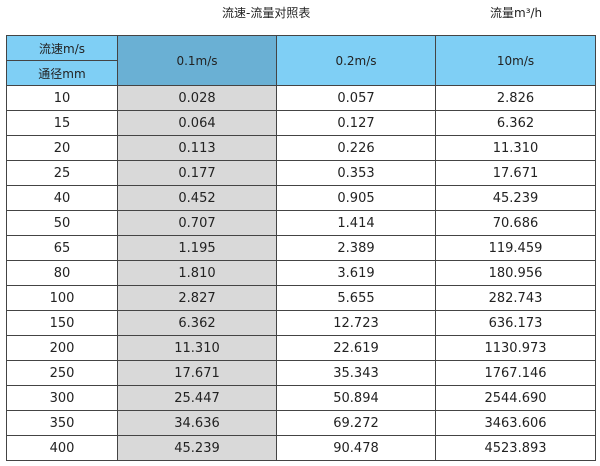 The image size is (600, 466). What do you see at coordinates (356, 323) in the screenshot?
I see `flow-cell: 12.723` at bounding box center [356, 323].